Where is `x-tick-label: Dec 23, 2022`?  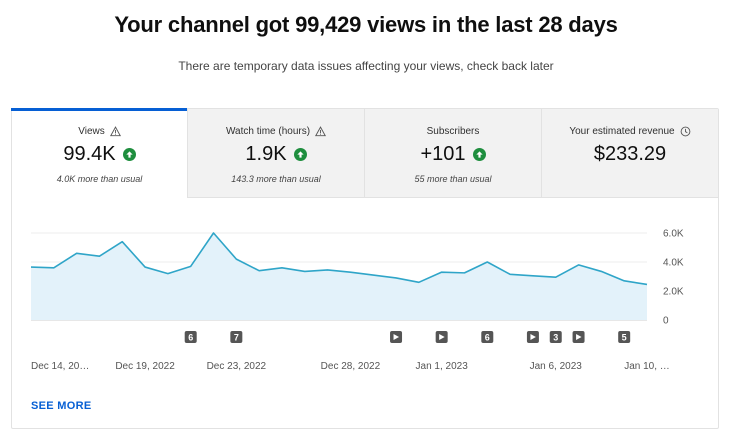 x-tick-label: Dec 23, 2022 is located at coordinates (237, 366).